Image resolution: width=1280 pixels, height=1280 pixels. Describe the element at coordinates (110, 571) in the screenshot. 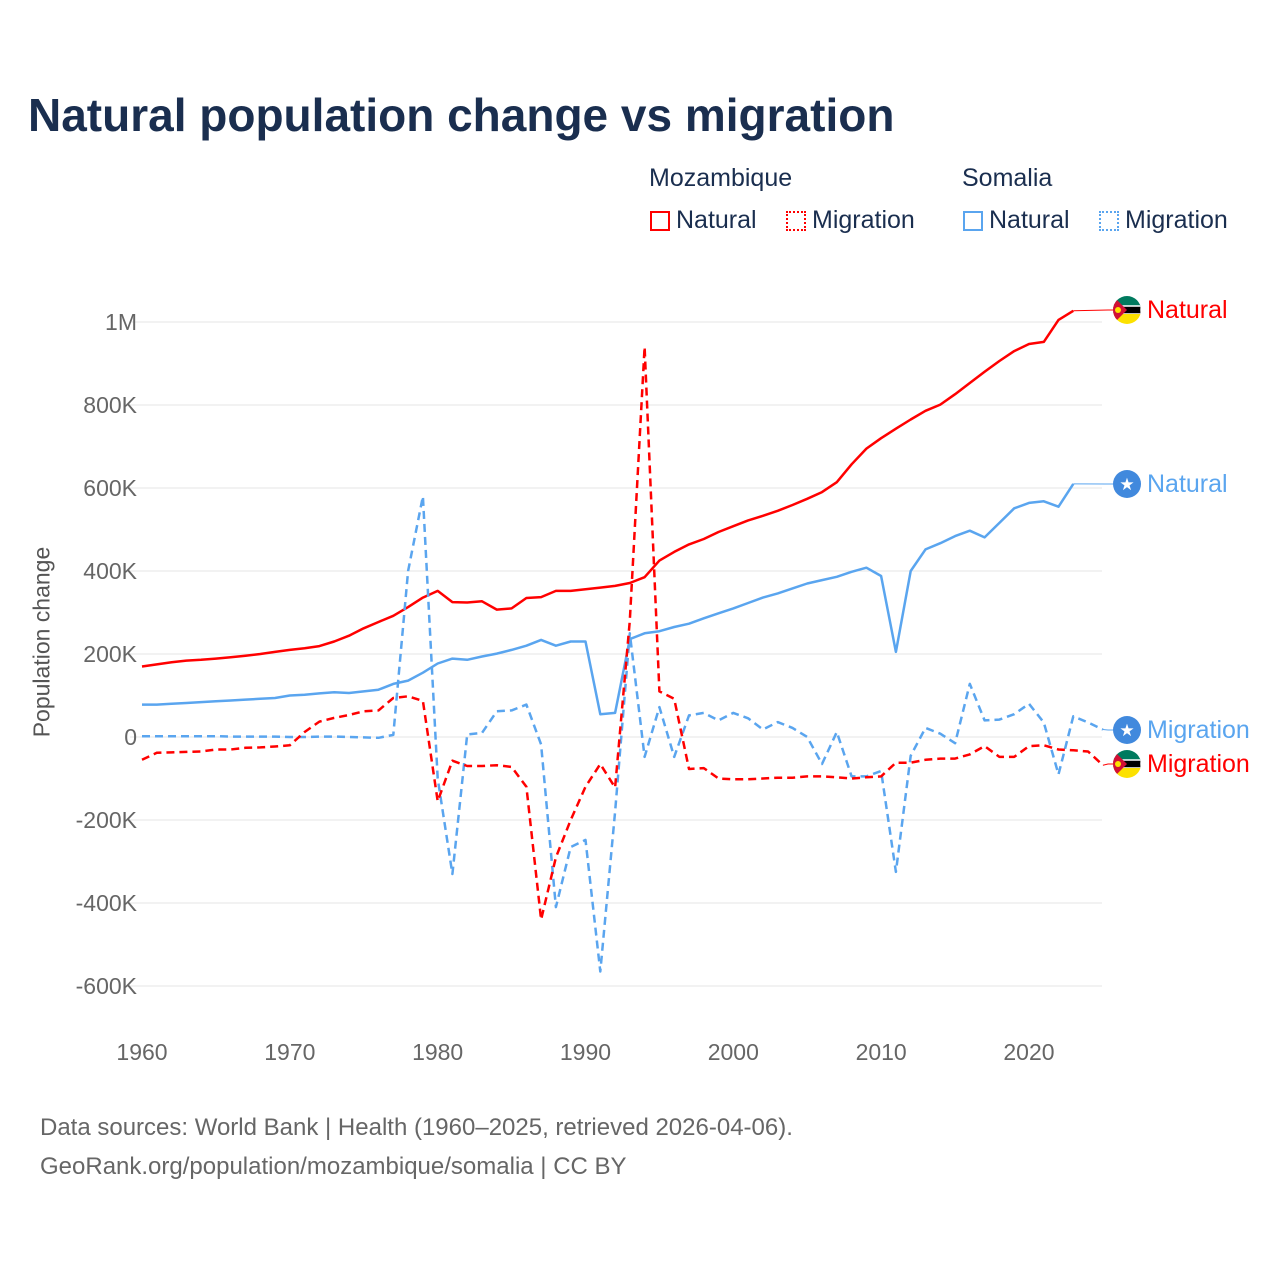

I see `y-tick-label: 400K` at that location.